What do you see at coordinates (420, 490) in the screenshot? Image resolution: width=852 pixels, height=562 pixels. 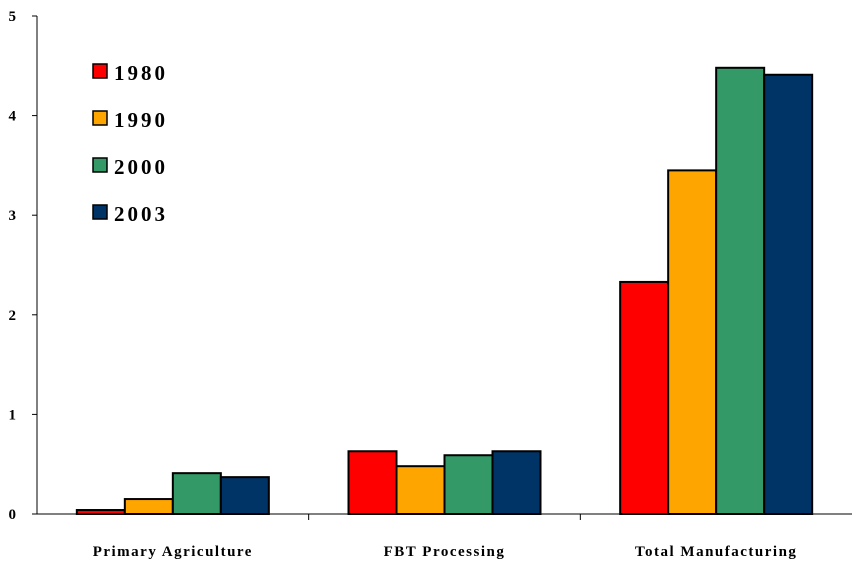 I see `bar-fbt-processing-1990` at bounding box center [420, 490].